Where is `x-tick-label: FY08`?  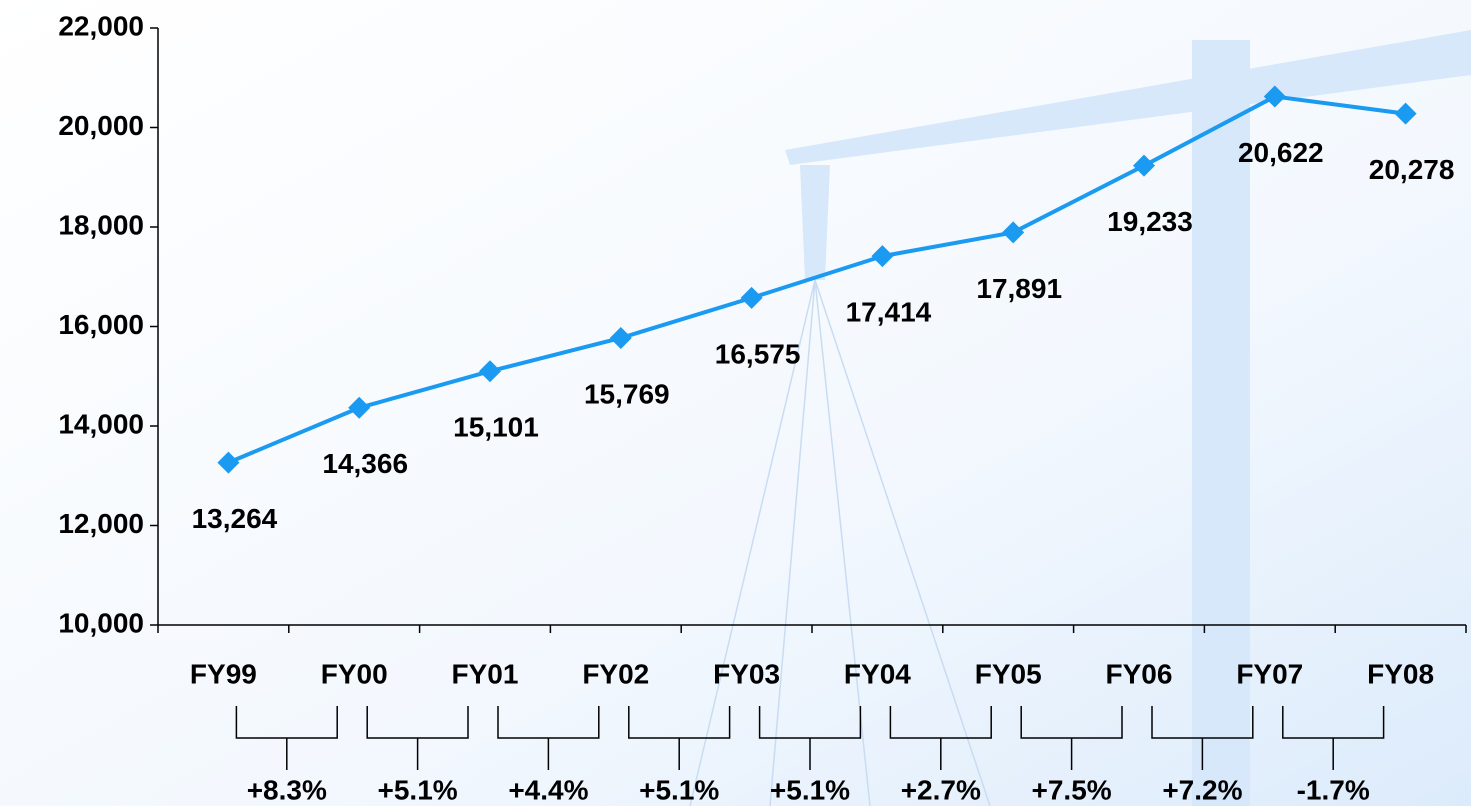 x-tick-label: FY08 is located at coordinates (1400, 673).